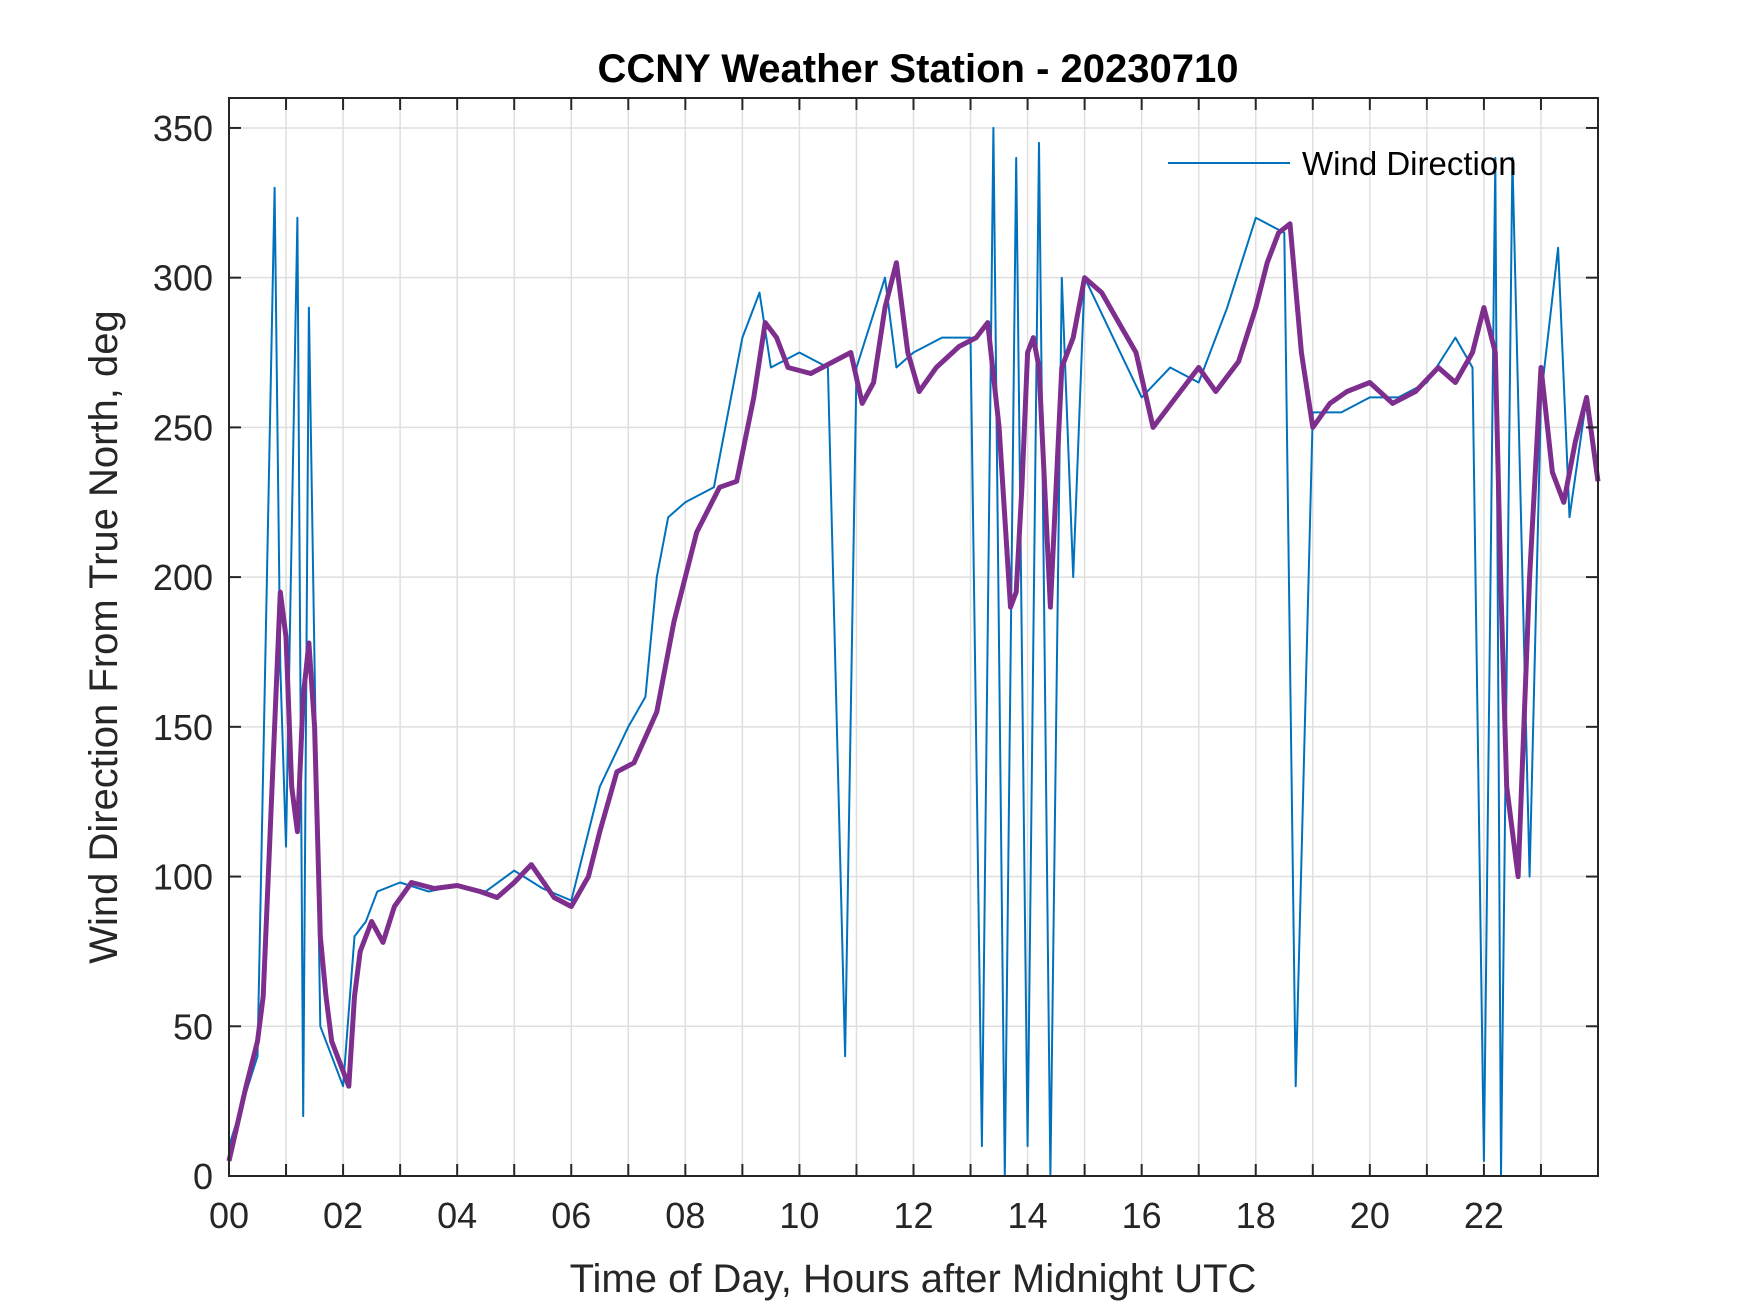  I want to click on x-tick-label: 02, so click(343, 1215).